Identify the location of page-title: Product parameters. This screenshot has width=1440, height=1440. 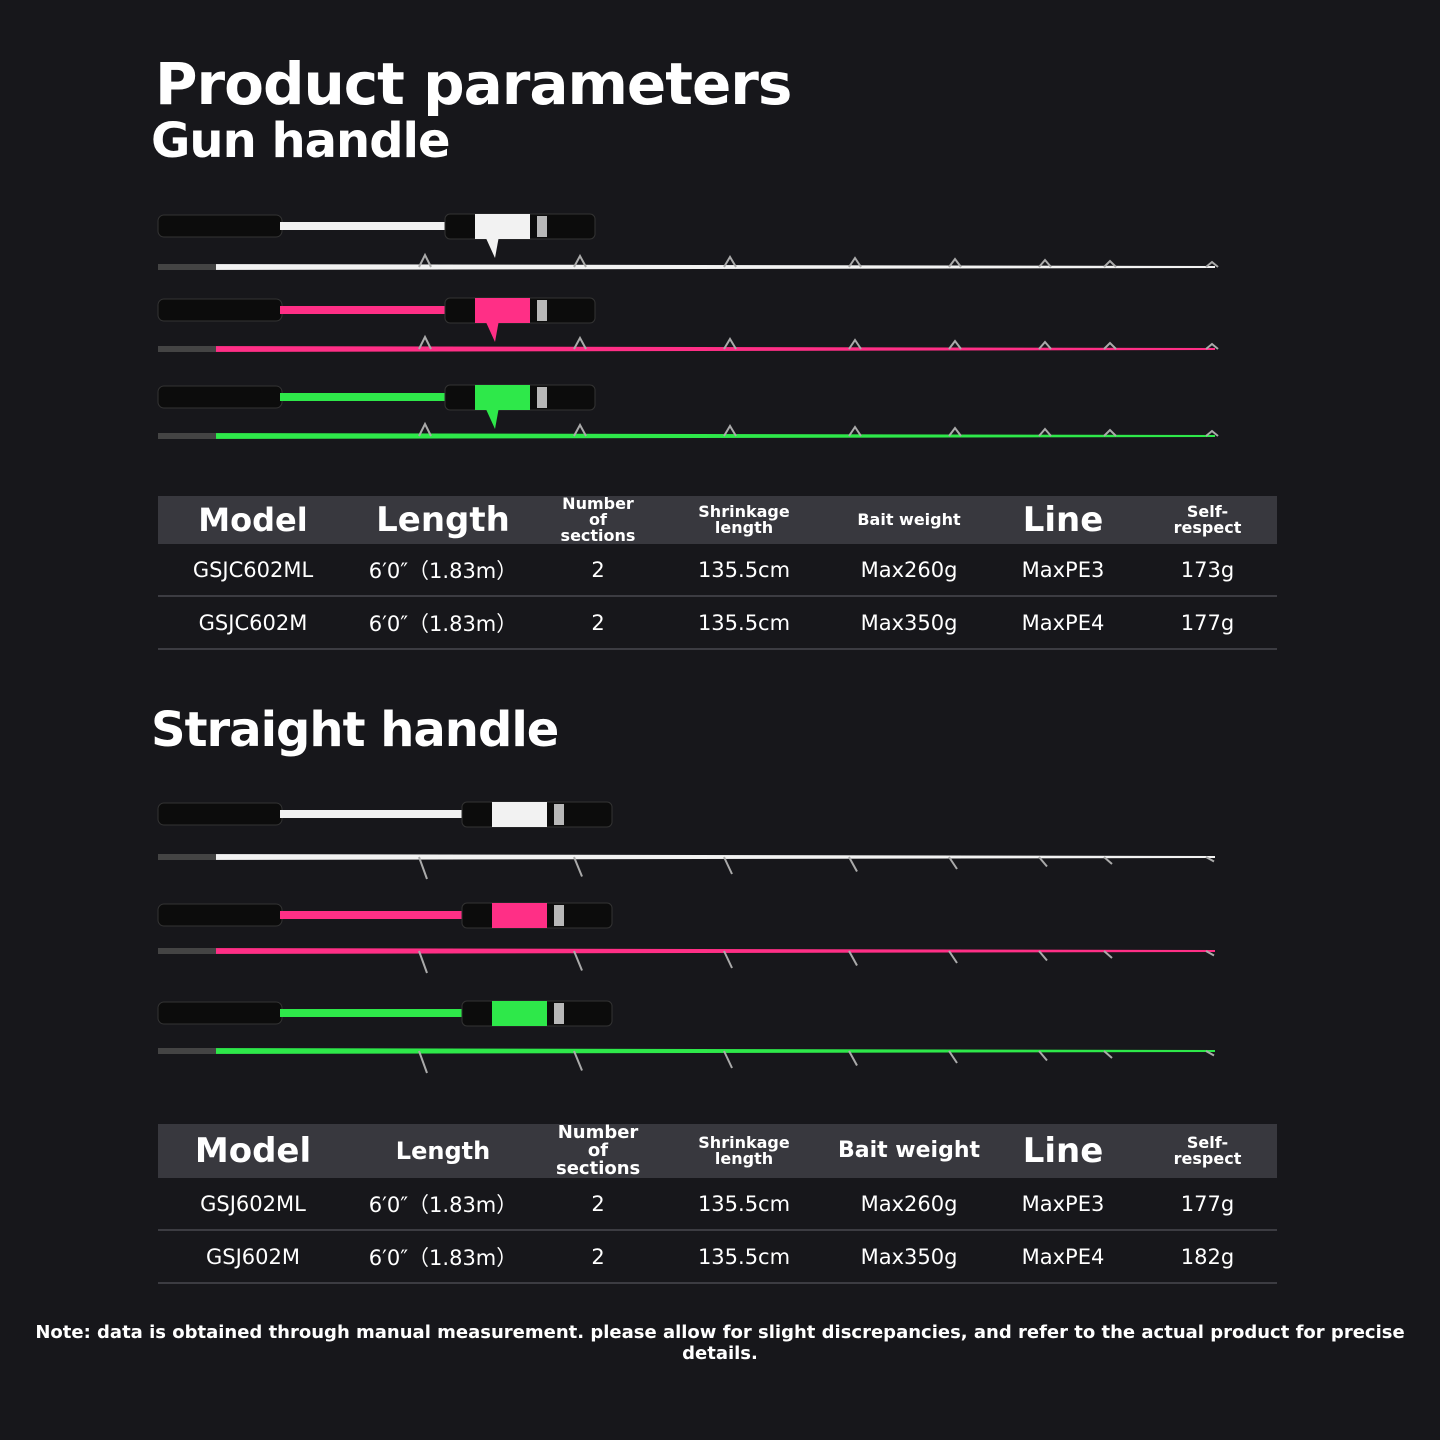
(473, 84).